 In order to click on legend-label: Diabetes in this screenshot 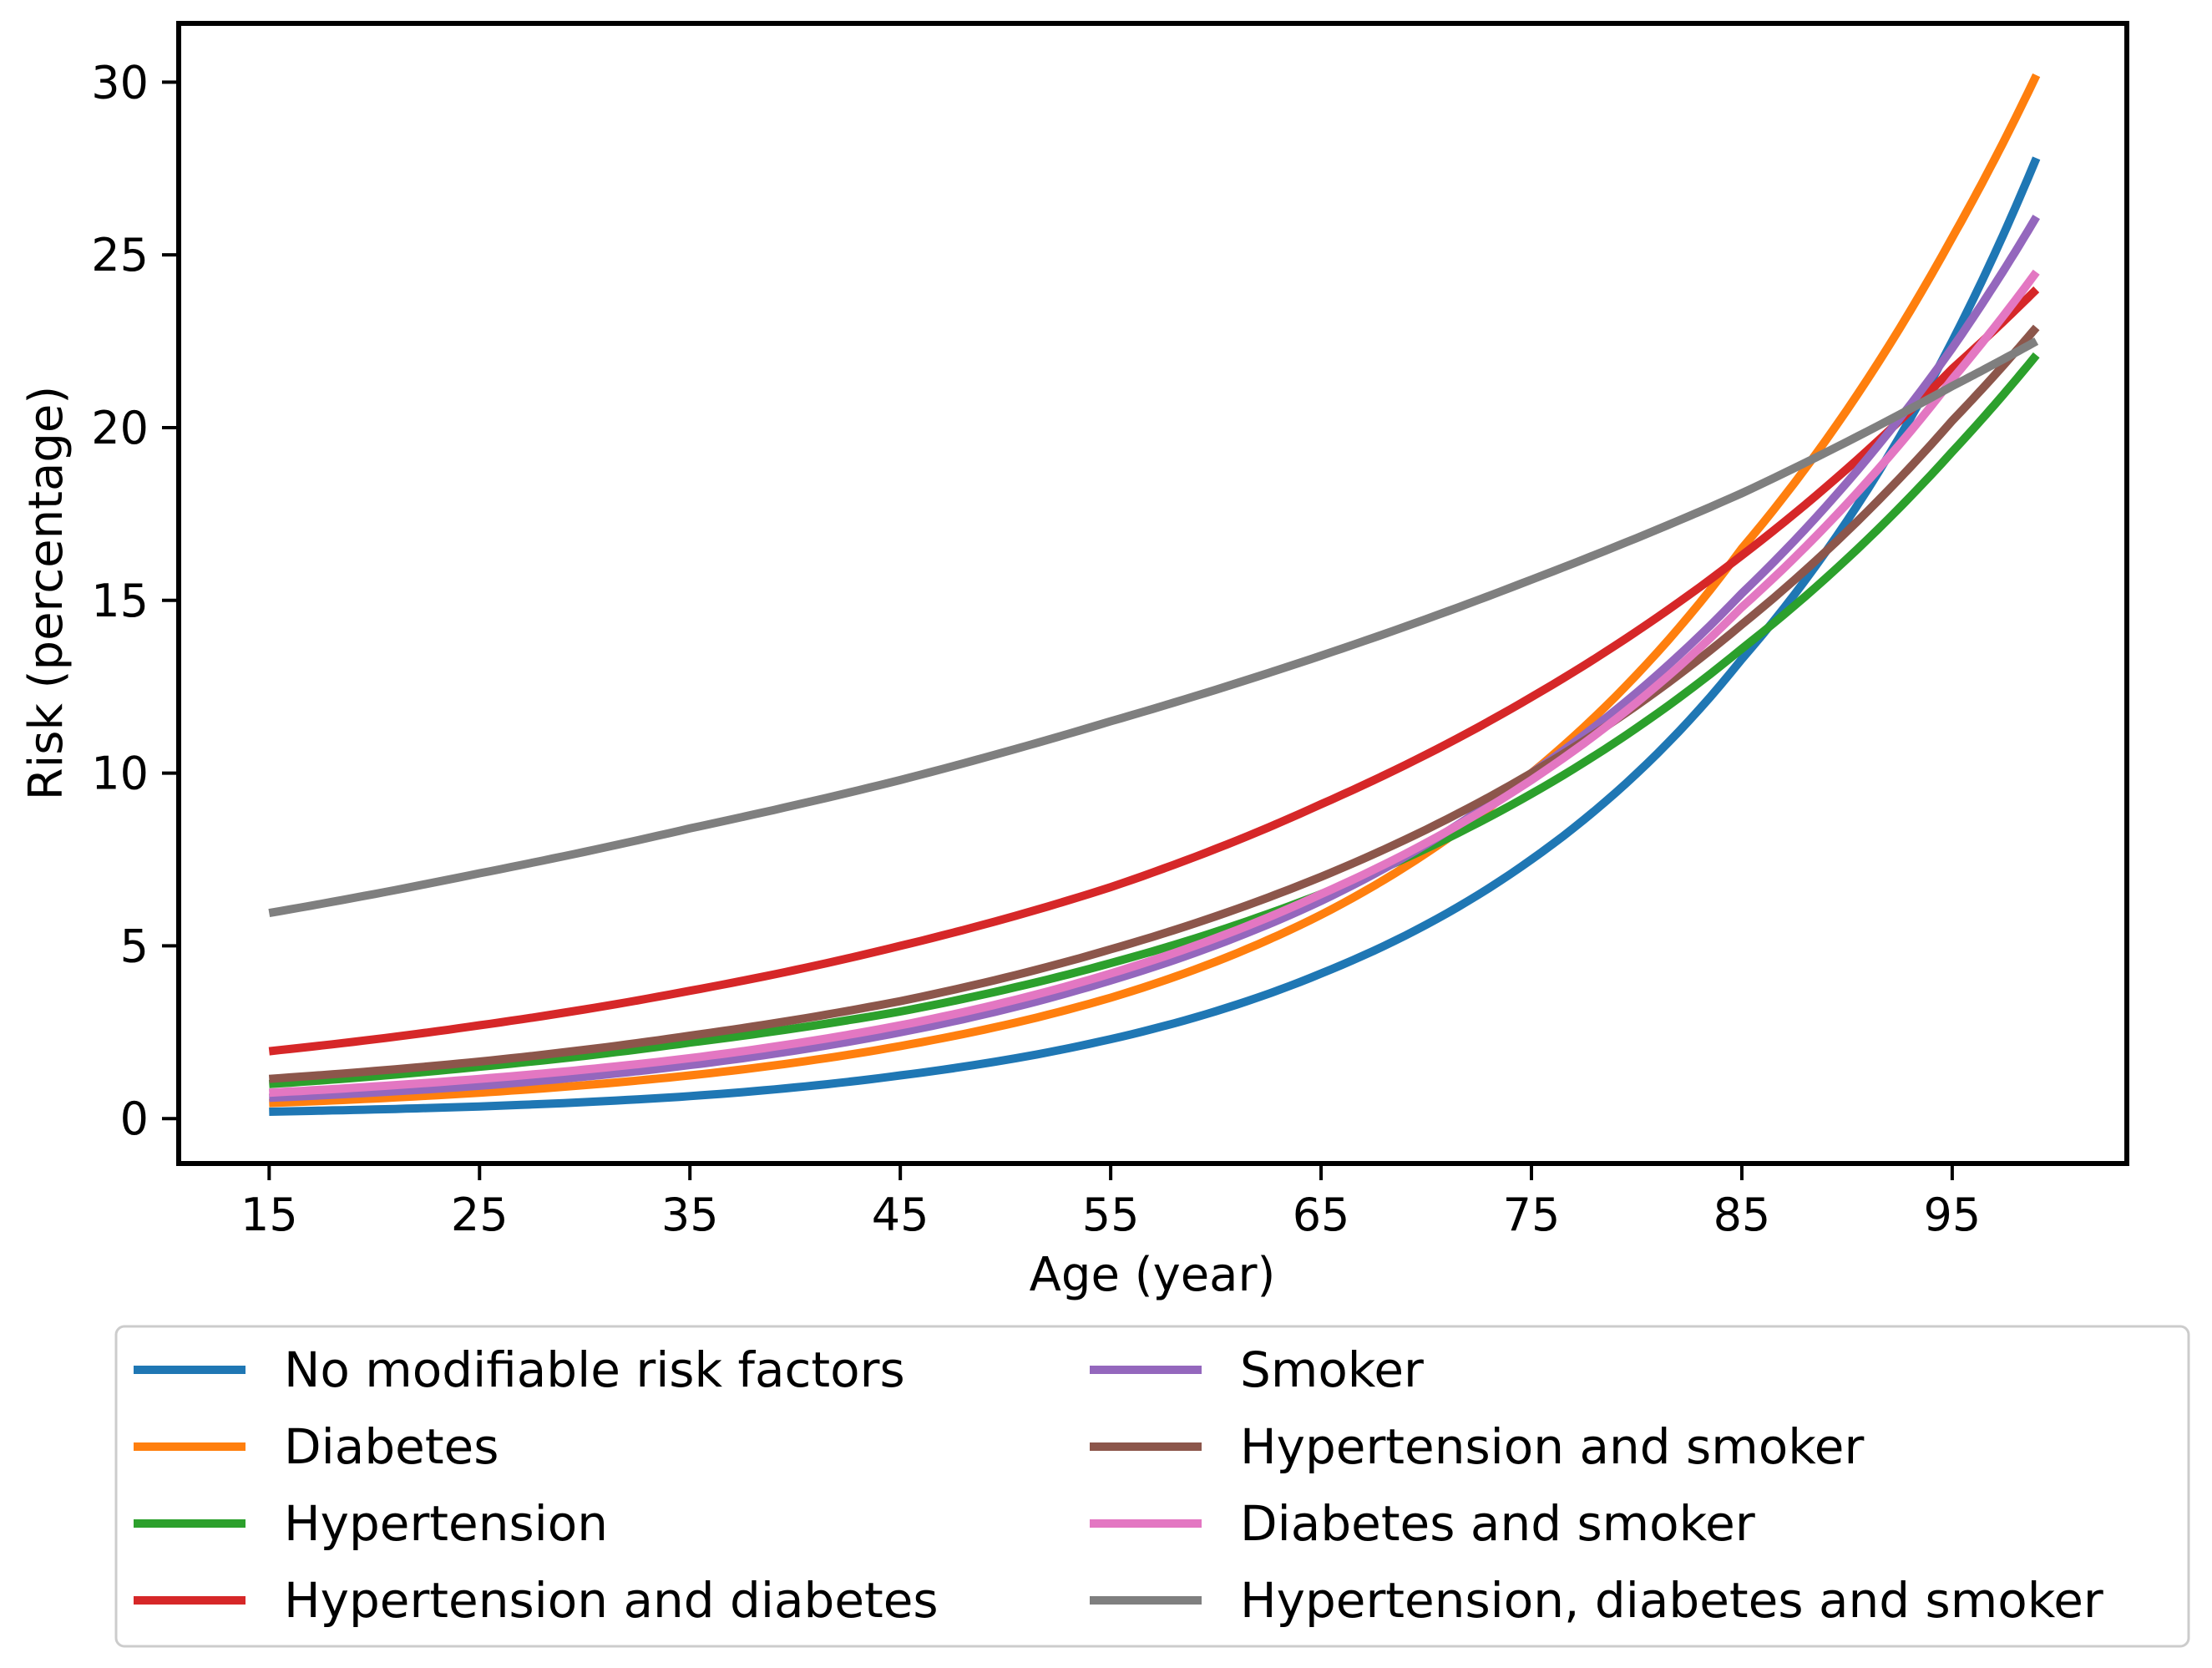, I will do `click(391, 1447)`.